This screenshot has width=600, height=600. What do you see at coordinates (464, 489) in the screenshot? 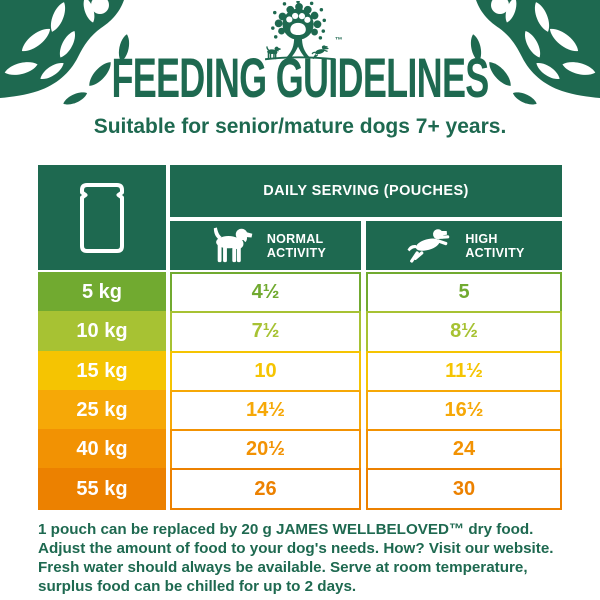
I see `high-value-cell: 30` at bounding box center [464, 489].